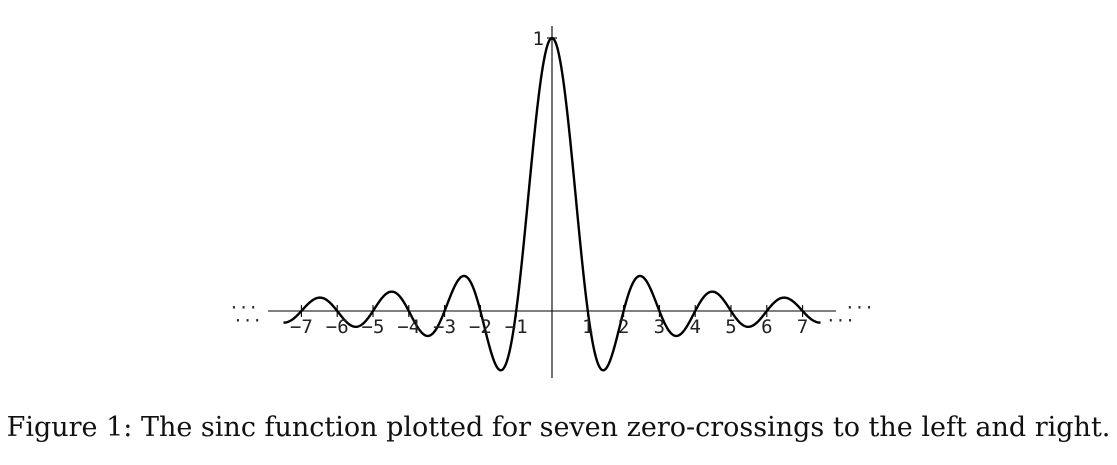 The image size is (1117, 465). What do you see at coordinates (516, 327) in the screenshot?
I see `x-tick-label: −1` at bounding box center [516, 327].